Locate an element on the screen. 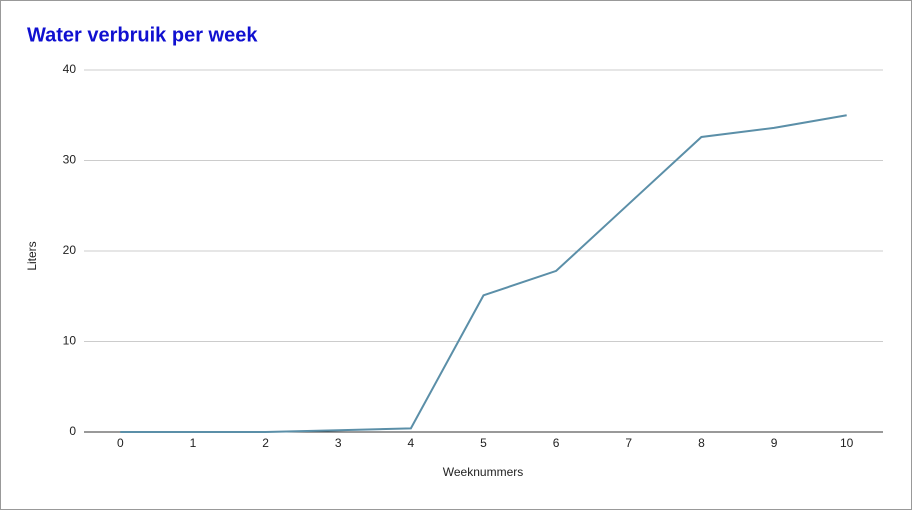  x-tick-label: 6 is located at coordinates (556, 443).